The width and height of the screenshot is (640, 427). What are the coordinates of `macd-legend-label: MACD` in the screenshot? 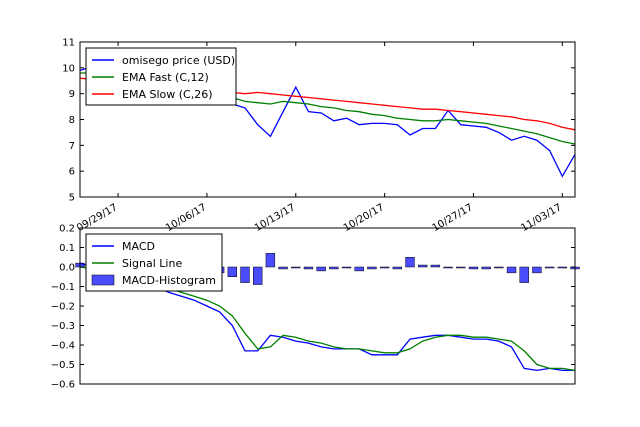 It's located at (138, 246).